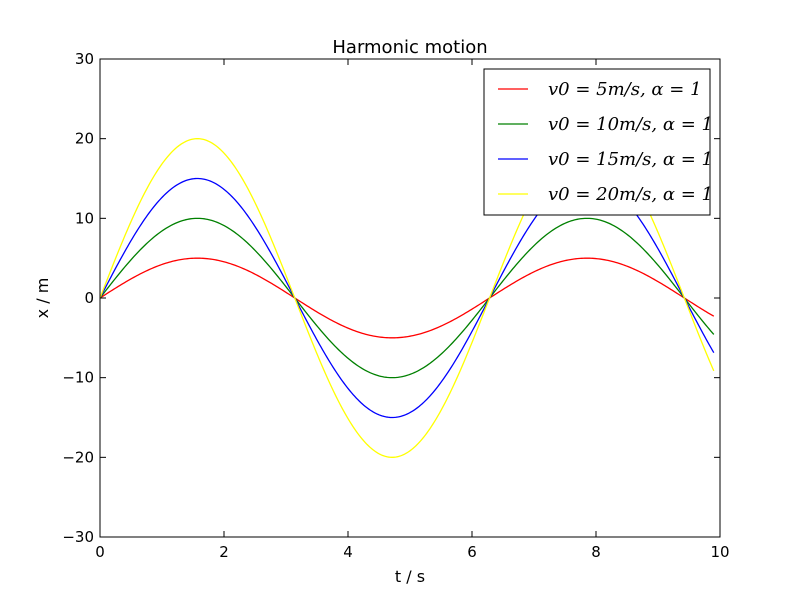 This screenshot has height=596, width=800. I want to click on x-tick-label: 10, so click(719, 552).